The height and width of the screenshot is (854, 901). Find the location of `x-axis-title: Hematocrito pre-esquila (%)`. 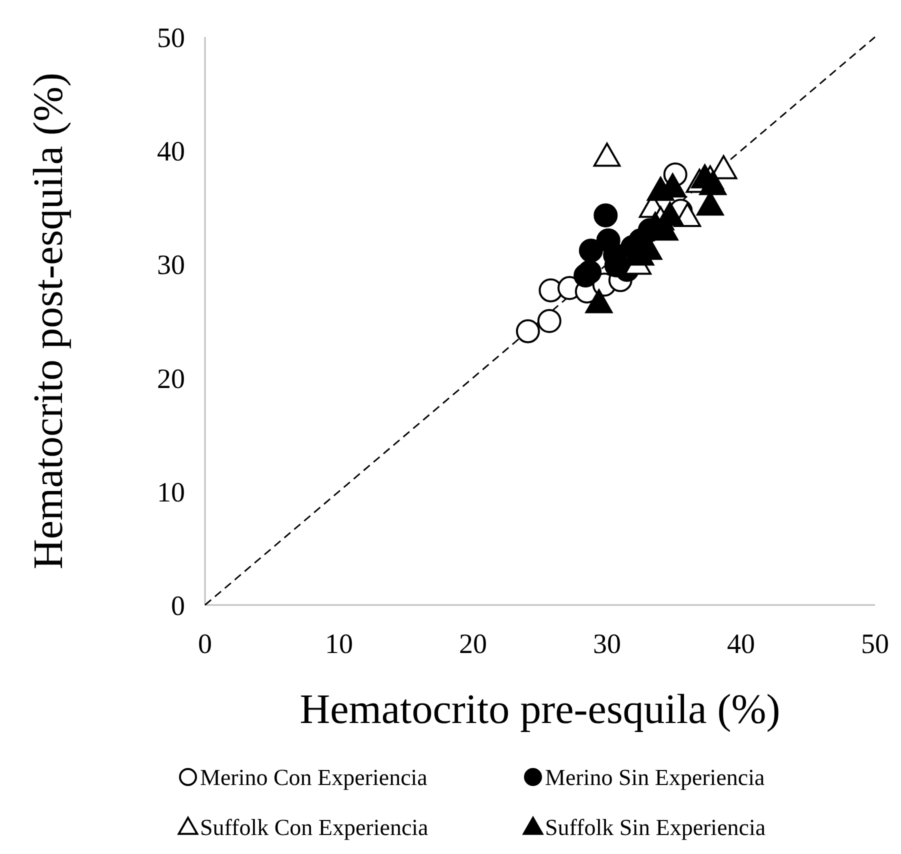

x-axis-title: Hematocrito pre-esquila (%) is located at coordinates (540, 710).